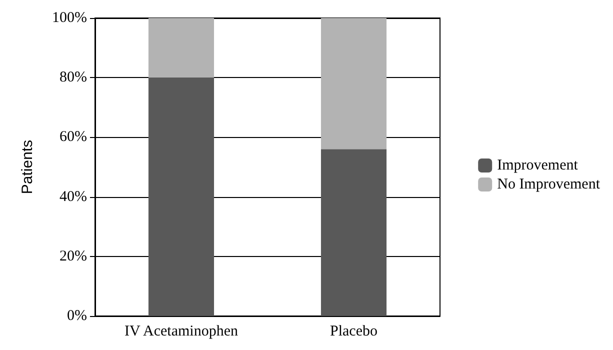 The image size is (613, 350). I want to click on y-tick-label: 100%, so click(69, 18).